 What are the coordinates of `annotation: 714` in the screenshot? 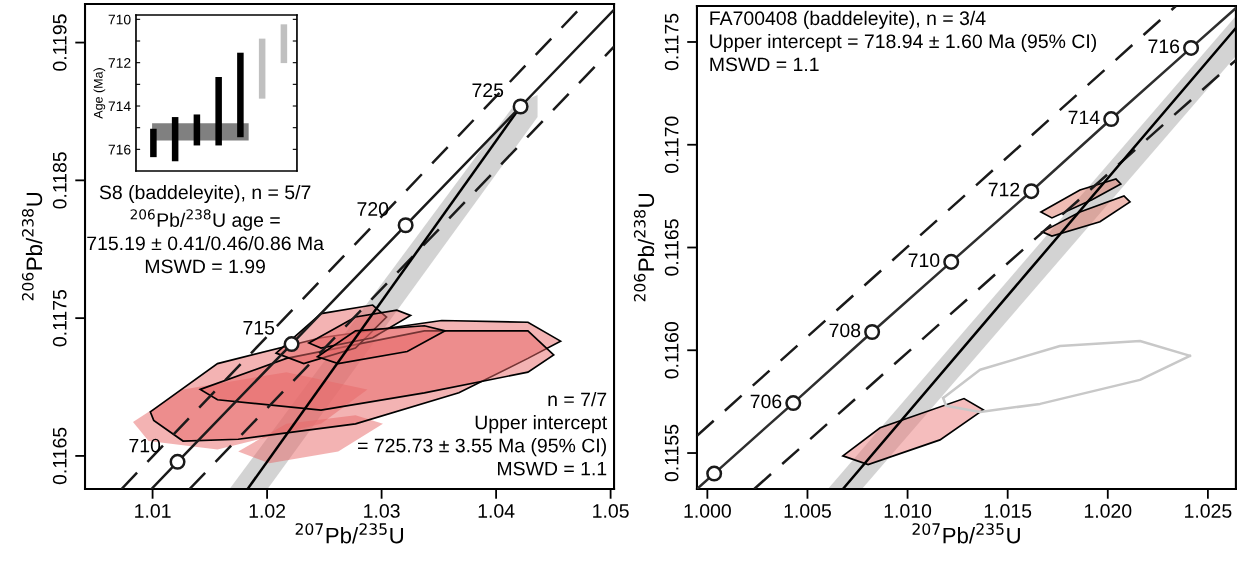 It's located at (1084, 117).